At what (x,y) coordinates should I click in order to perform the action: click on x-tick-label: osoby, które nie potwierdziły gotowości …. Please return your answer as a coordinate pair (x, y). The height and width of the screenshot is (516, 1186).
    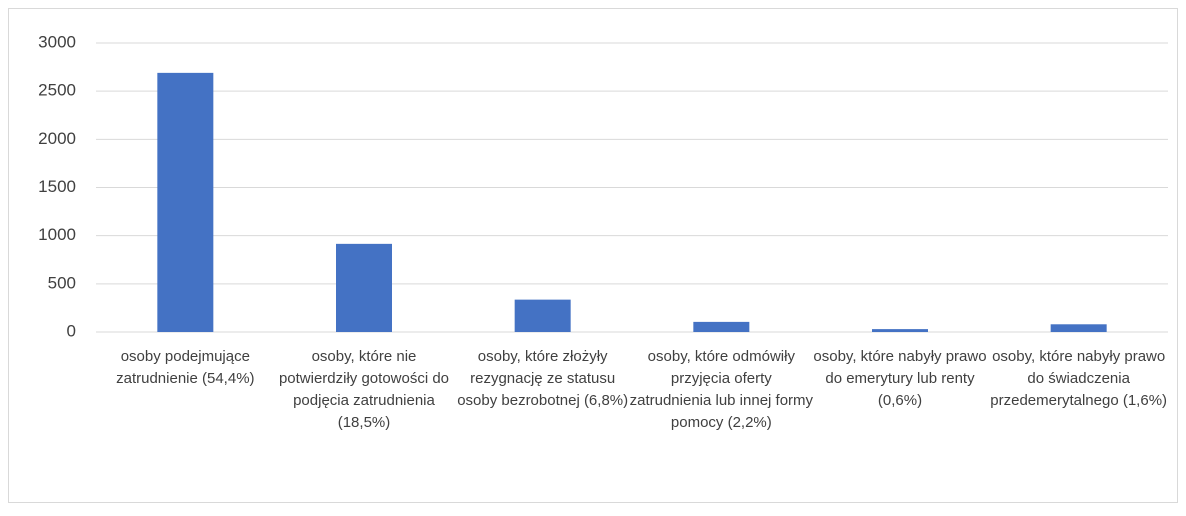
    Looking at the image, I should click on (364, 389).